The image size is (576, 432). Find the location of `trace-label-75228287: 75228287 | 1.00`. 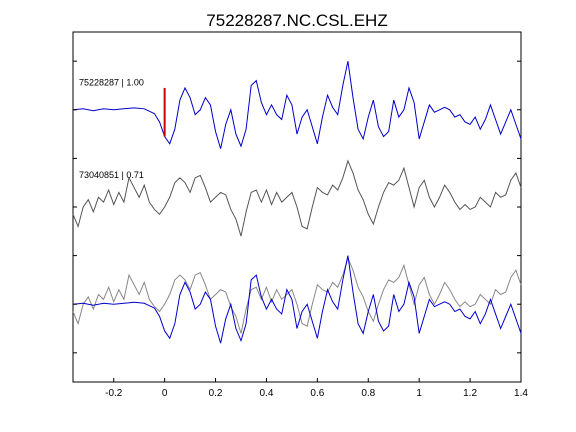

trace-label-75228287: 75228287 | 1.00 is located at coordinates (111, 82).